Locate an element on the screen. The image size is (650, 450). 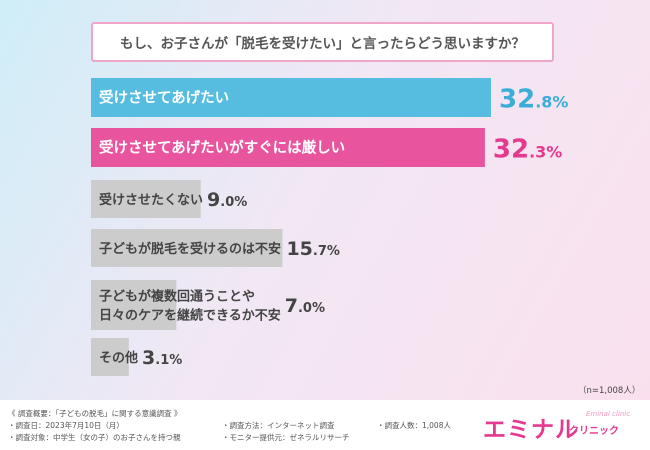
survey-target: ・調査対象：中学生（女の子）のお子さんを持つ親 is located at coordinates (94, 437).